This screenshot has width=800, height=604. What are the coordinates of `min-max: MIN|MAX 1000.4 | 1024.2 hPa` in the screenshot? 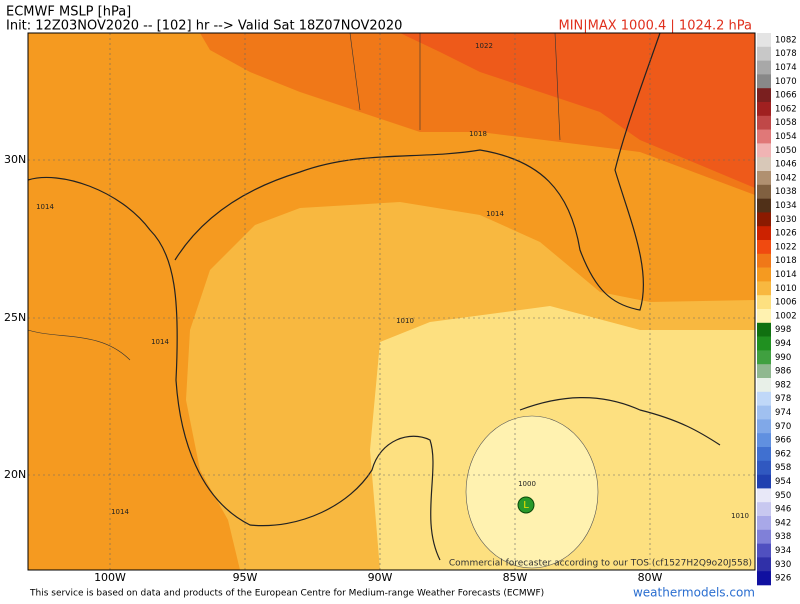 It's located at (655, 26).